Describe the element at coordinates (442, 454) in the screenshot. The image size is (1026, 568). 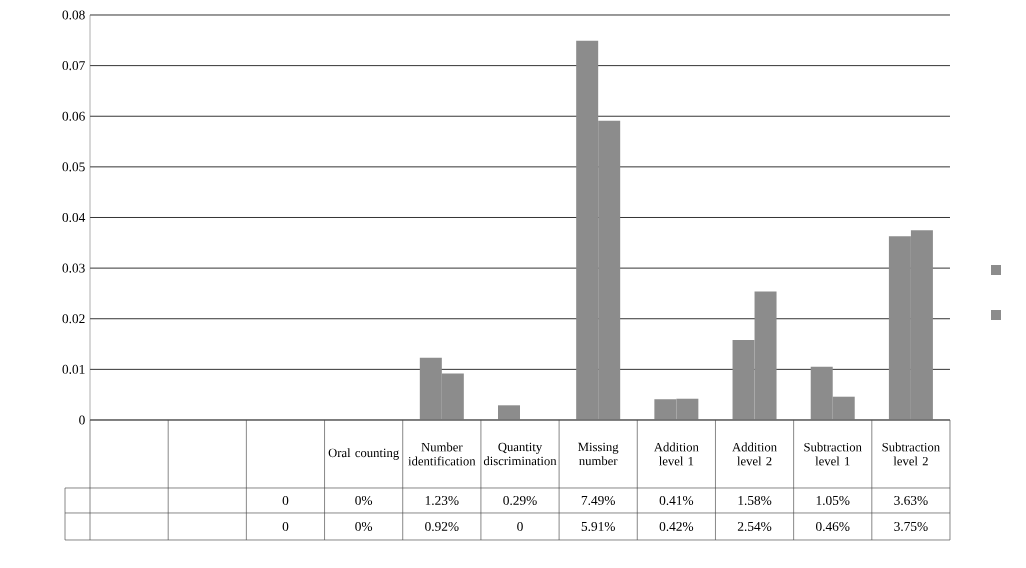
I see `x-tick-label: Number identification` at that location.